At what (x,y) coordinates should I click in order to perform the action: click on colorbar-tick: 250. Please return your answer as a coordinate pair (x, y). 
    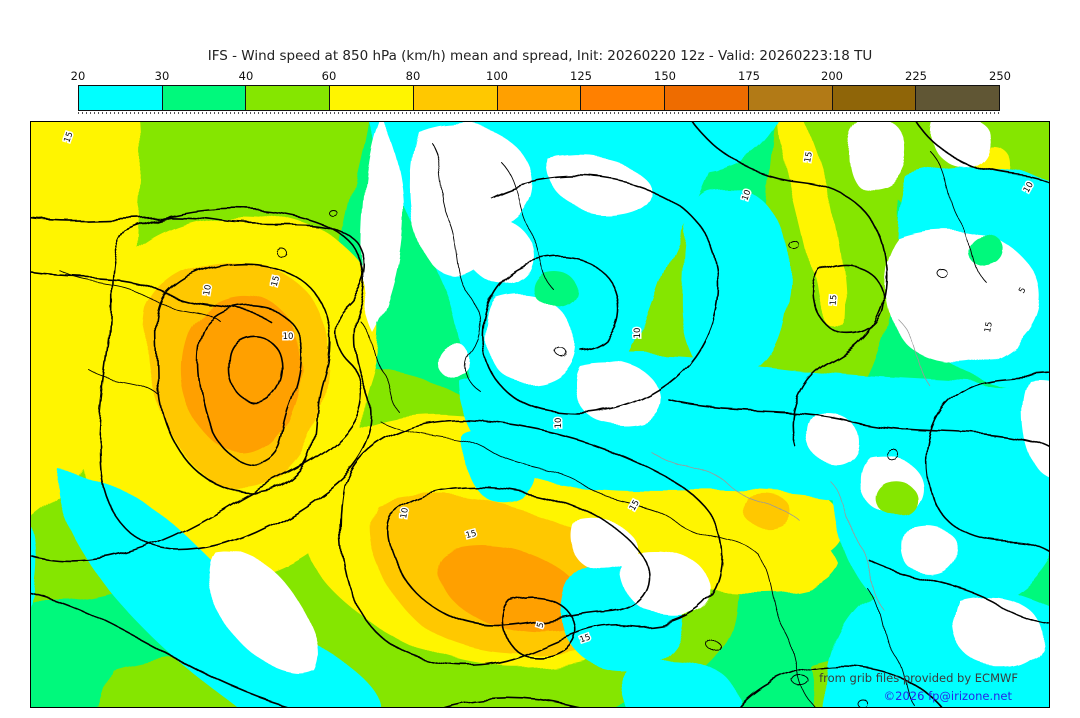
    Looking at the image, I should click on (1000, 76).